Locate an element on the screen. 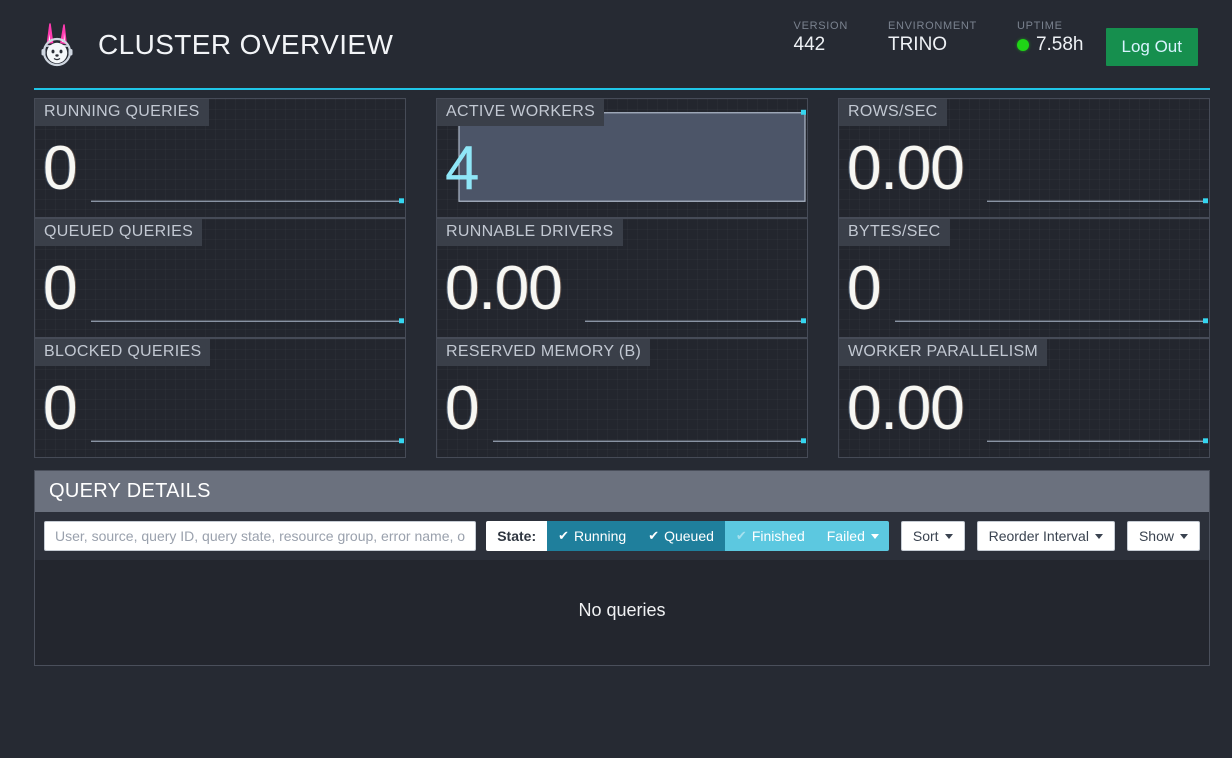 The width and height of the screenshot is (1232, 758). stat-tile-label: BLOCKED QUERIES is located at coordinates (123, 352).